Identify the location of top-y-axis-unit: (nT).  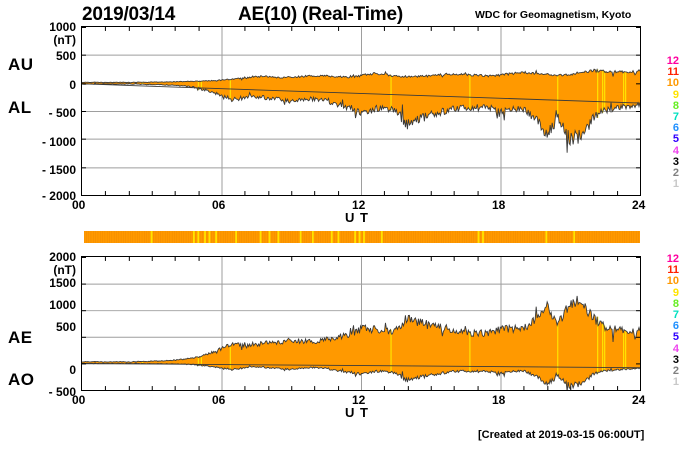
(64, 40).